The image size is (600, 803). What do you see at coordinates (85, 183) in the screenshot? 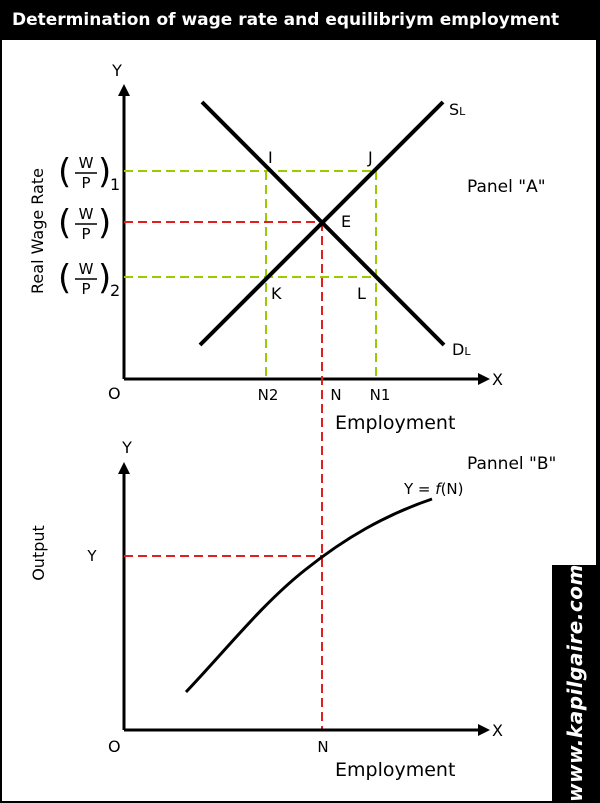
I see `wage-label-w1-den: P` at bounding box center [85, 183].